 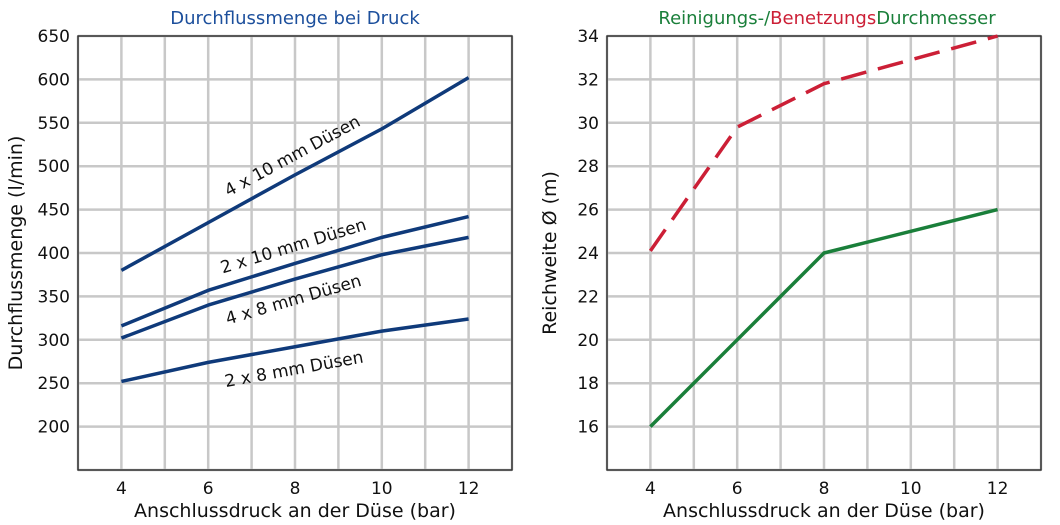 What do you see at coordinates (588, 428) in the screenshot?
I see `y-tick-label: 16` at bounding box center [588, 428].